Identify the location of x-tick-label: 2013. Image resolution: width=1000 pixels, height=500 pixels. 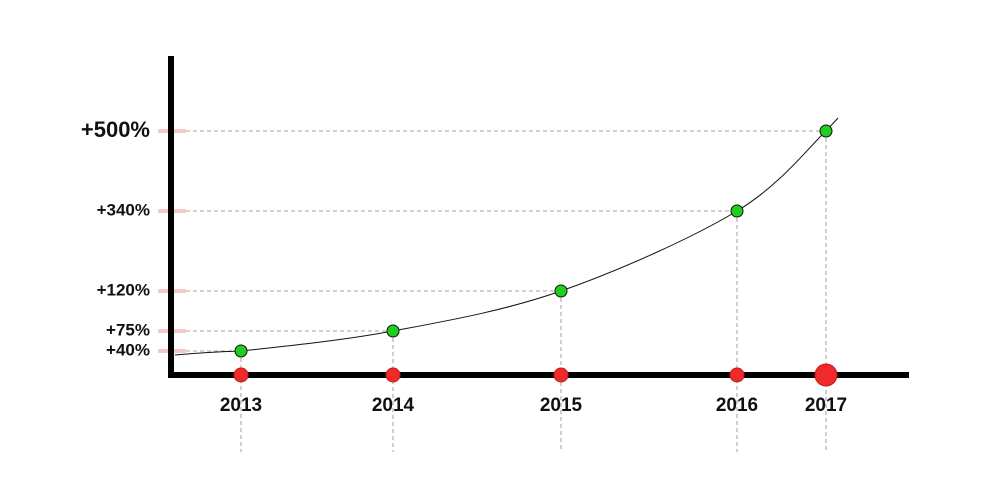
(241, 405).